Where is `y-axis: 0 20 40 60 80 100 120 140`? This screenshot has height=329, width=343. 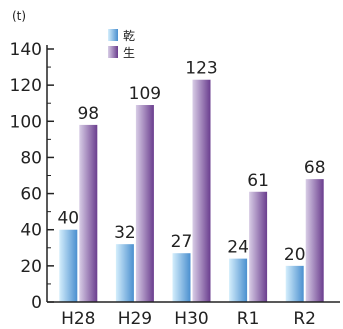 y-axis: 0 20 40 60 80 100 120 140 is located at coordinates (32, 176).